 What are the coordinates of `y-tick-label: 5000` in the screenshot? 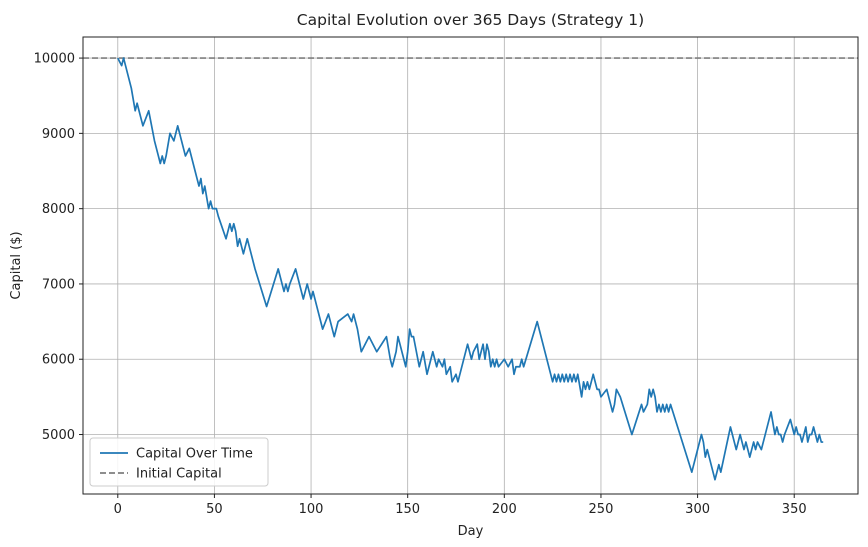 It's located at (58, 435).